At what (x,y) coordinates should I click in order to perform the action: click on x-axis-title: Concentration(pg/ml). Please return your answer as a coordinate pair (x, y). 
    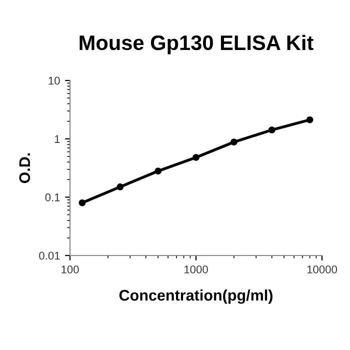
    Looking at the image, I should click on (195, 296).